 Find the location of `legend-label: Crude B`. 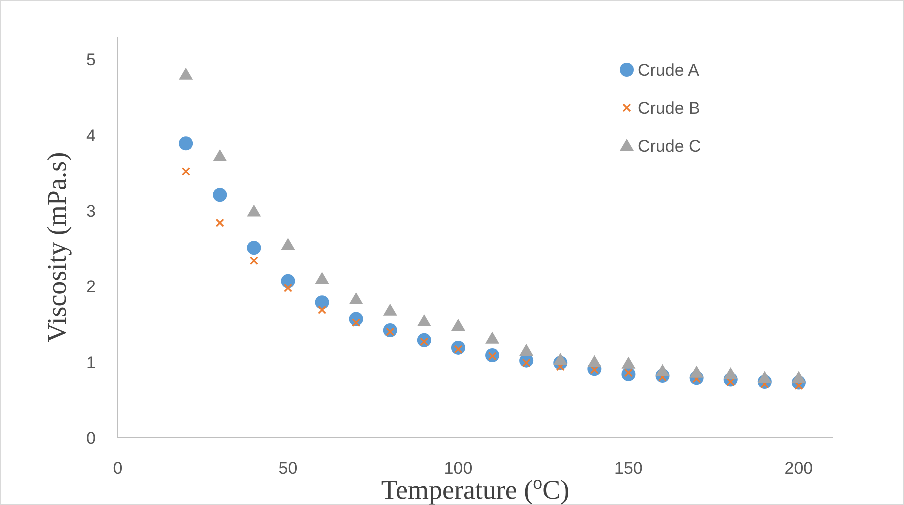

legend-label: Crude B is located at coordinates (669, 108).